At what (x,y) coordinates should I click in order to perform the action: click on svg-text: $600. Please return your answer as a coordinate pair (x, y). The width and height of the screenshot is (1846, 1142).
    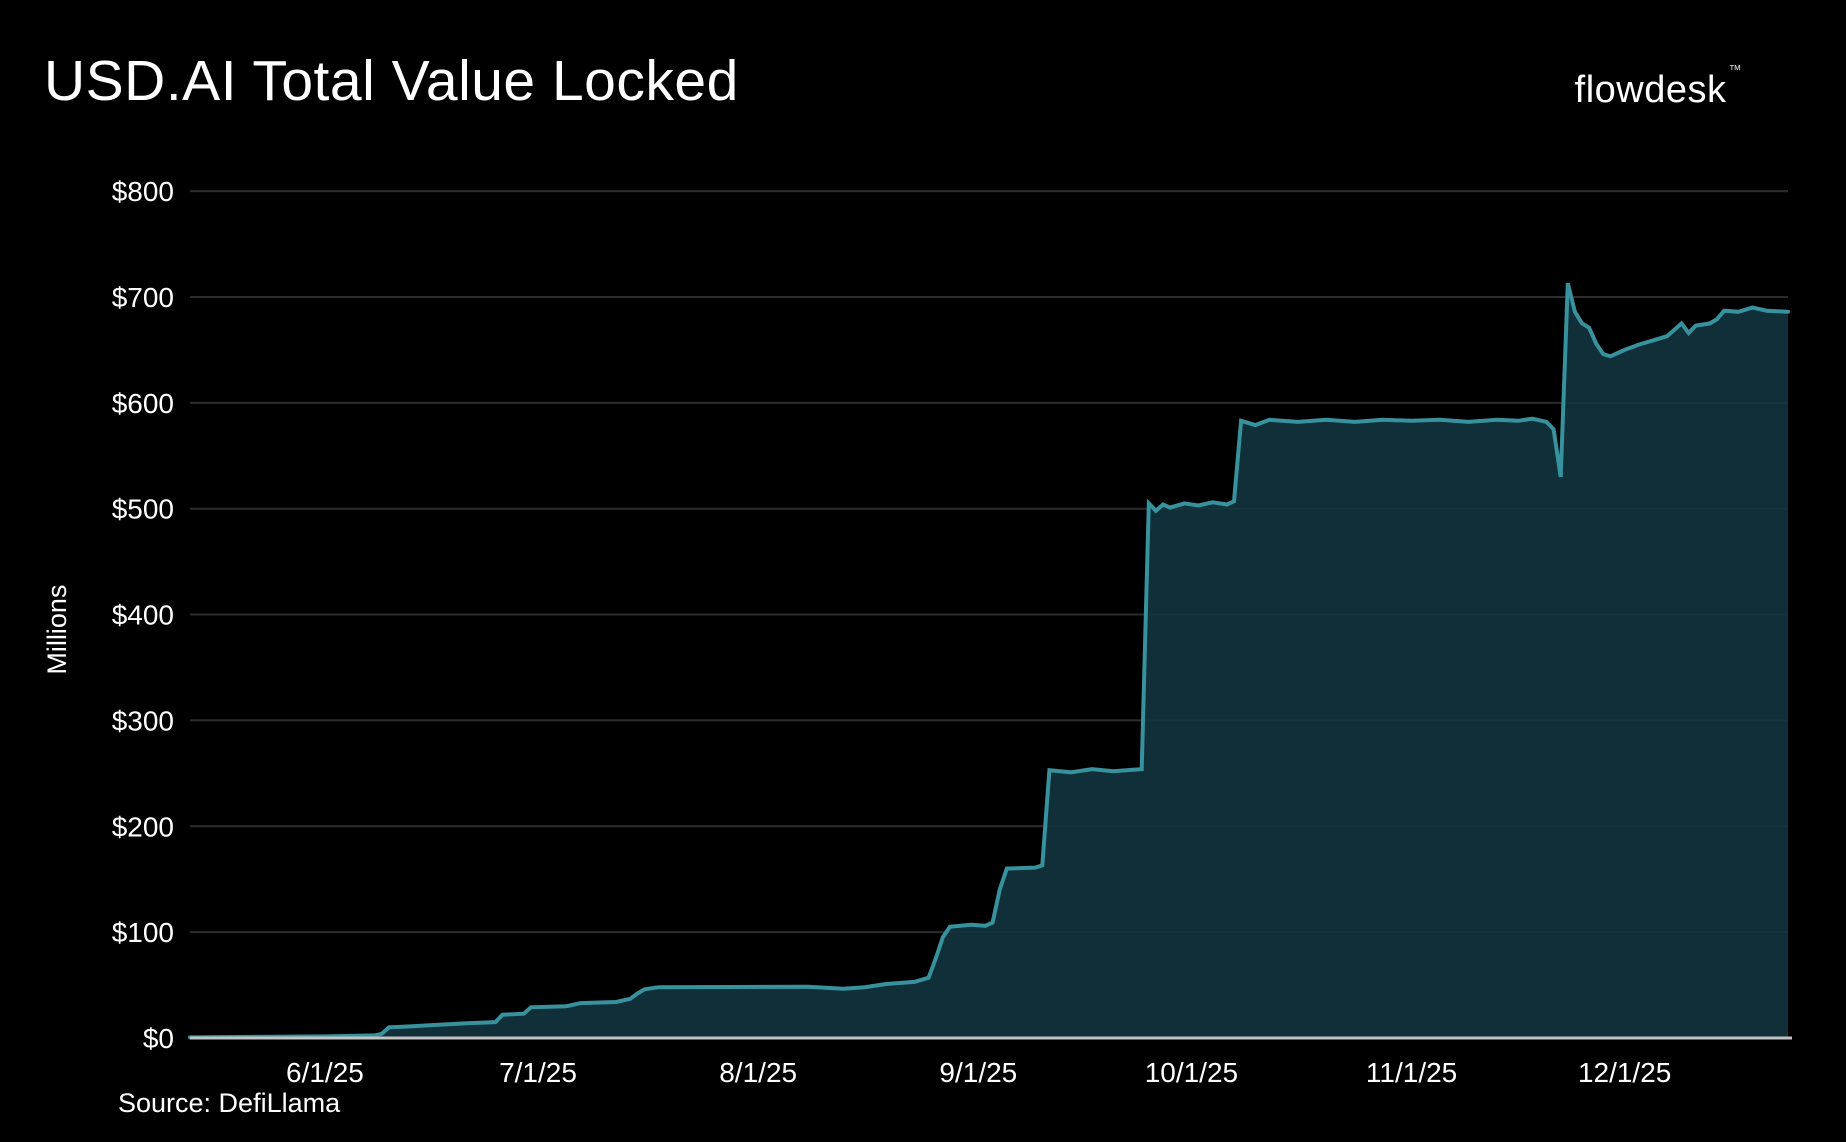
    Looking at the image, I should click on (143, 403).